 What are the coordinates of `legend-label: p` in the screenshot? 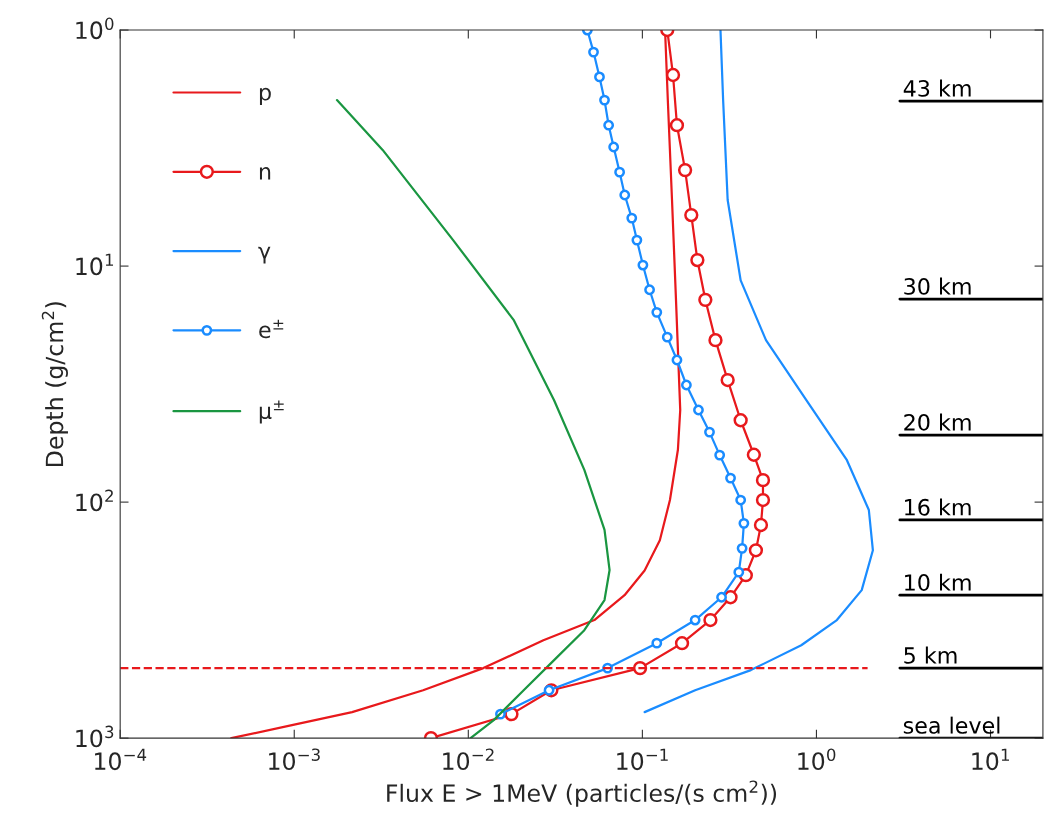 It's located at (265, 96).